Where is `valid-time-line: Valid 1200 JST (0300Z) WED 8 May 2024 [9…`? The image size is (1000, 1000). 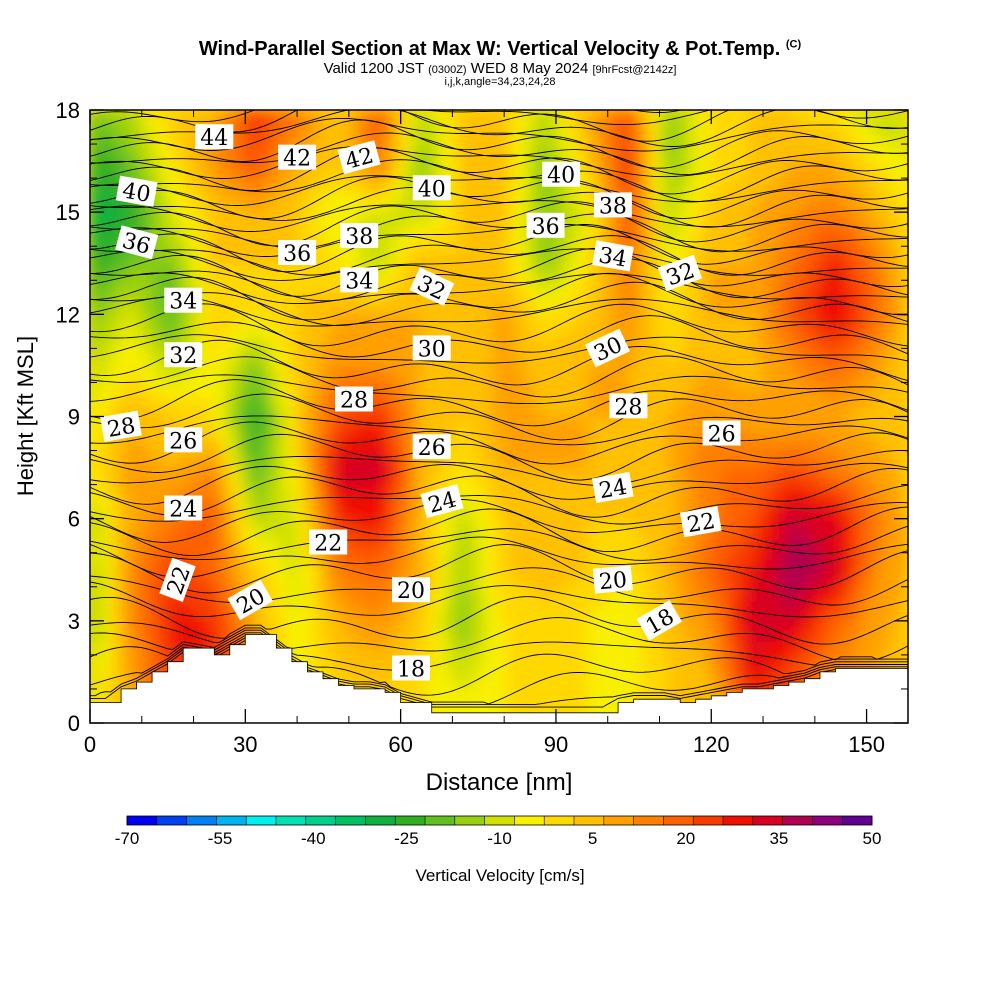 valid-time-line: Valid 1200 JST (0300Z) WED 8 May 2024 [9… is located at coordinates (500, 68).